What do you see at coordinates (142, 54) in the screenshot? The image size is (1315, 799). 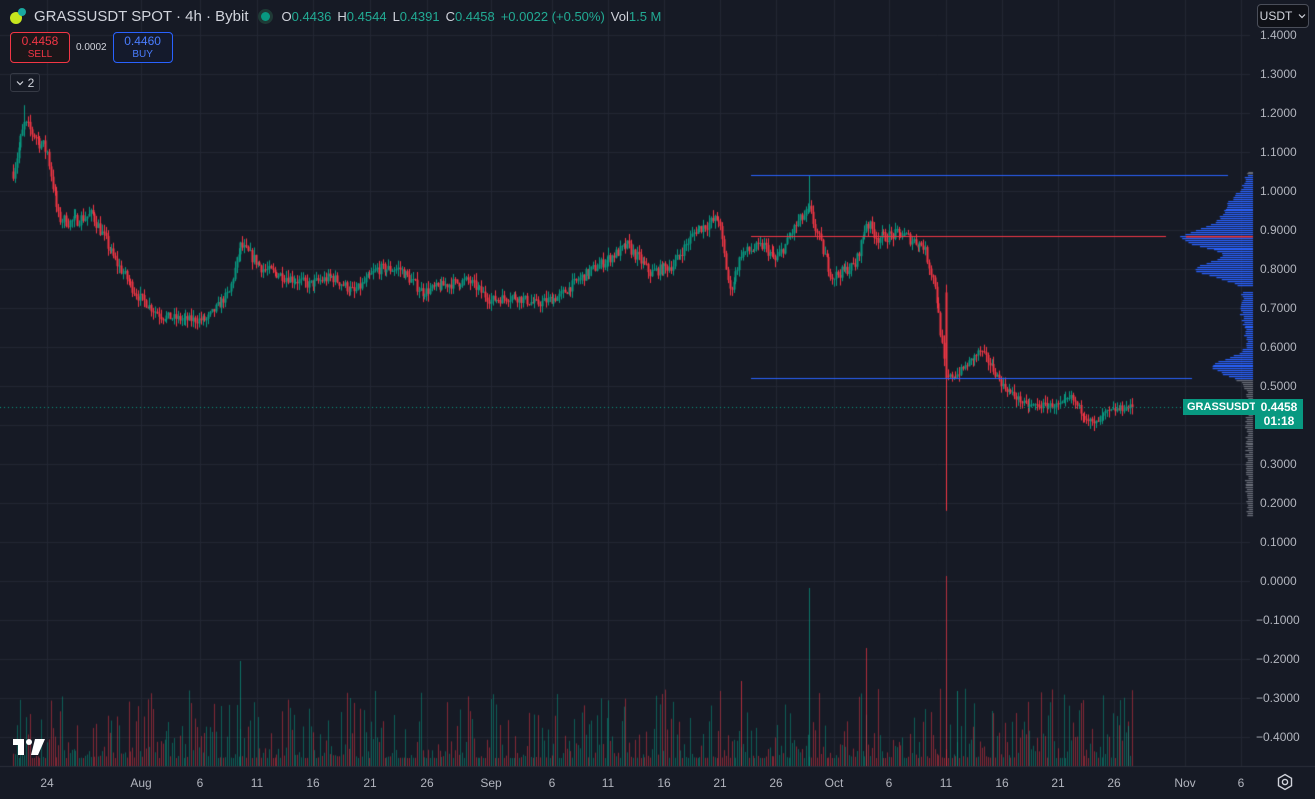 I see `buy-label: BUY` at bounding box center [142, 54].